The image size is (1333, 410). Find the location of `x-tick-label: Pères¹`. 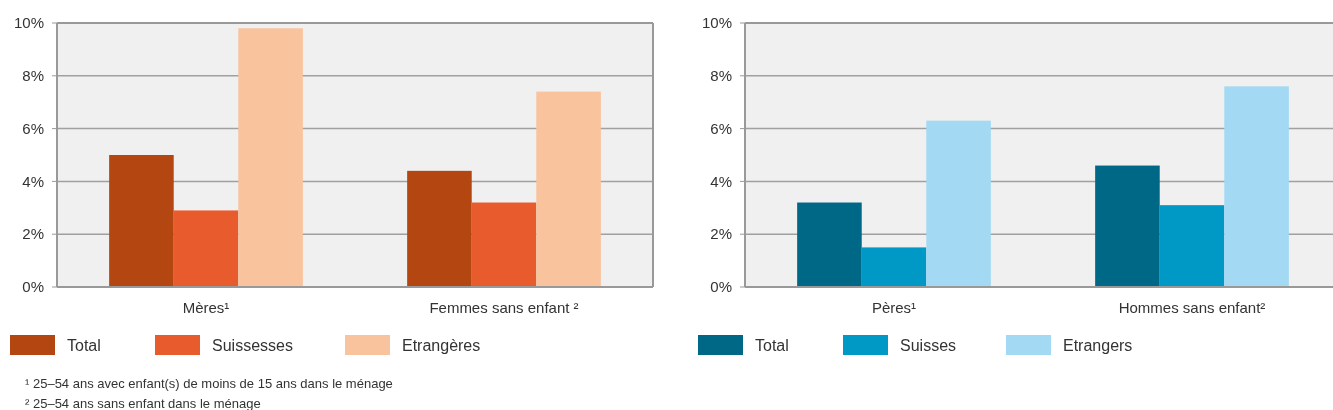

x-tick-label: Pères¹ is located at coordinates (894, 308).